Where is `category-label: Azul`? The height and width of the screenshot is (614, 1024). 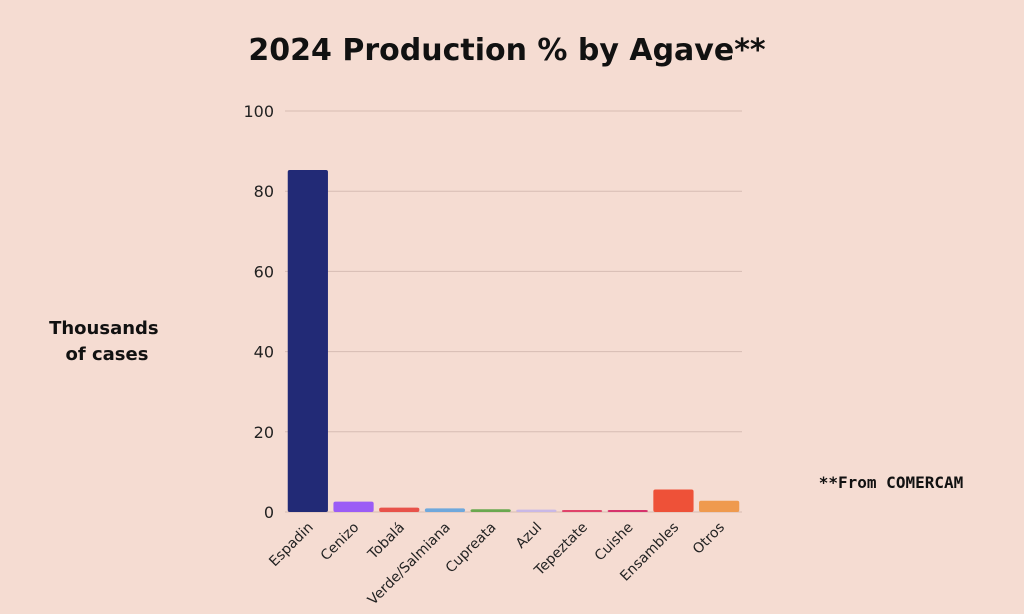
category-label: Azul is located at coordinates (529, 536).